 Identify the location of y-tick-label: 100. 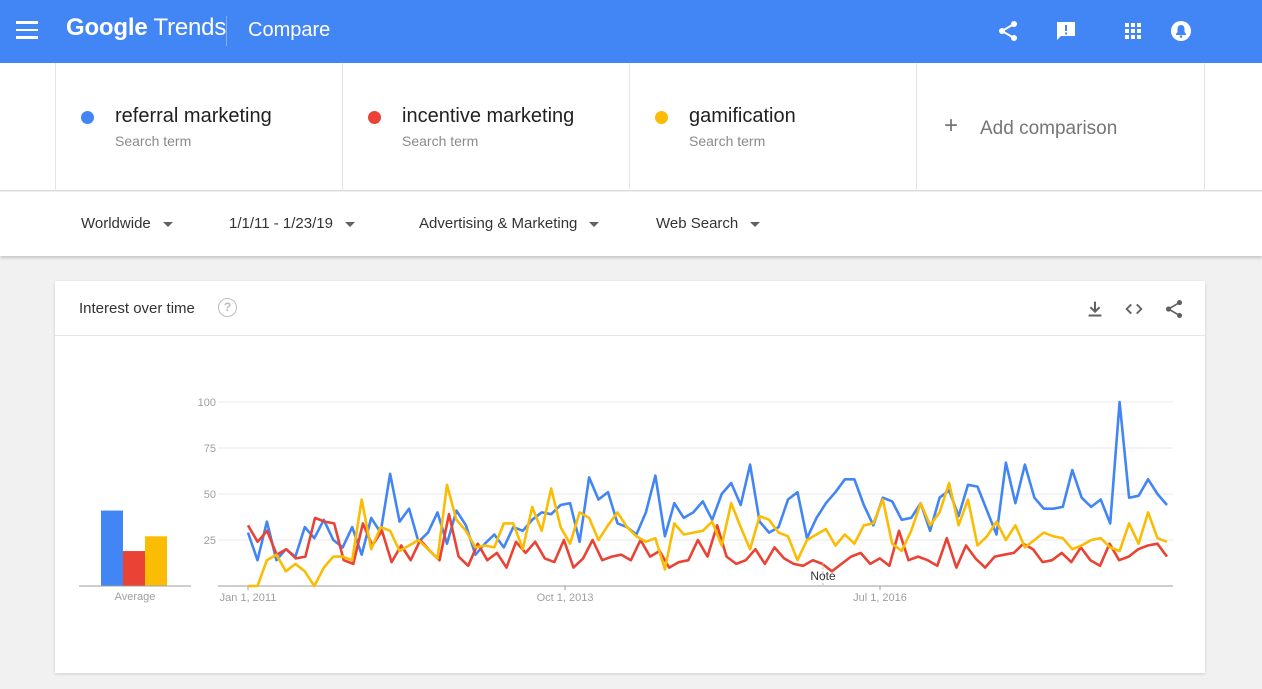
(207, 403).